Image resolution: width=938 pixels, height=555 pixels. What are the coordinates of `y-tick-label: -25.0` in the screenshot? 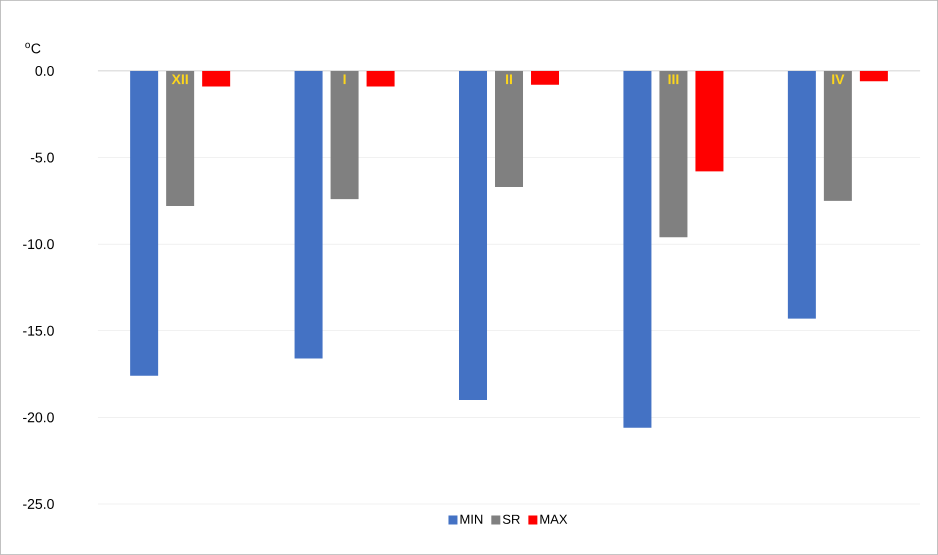 It's located at (38, 504).